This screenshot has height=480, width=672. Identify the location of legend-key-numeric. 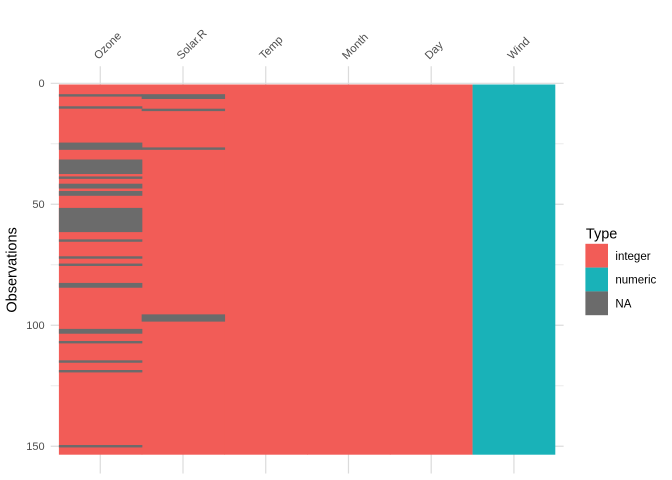
(596, 279).